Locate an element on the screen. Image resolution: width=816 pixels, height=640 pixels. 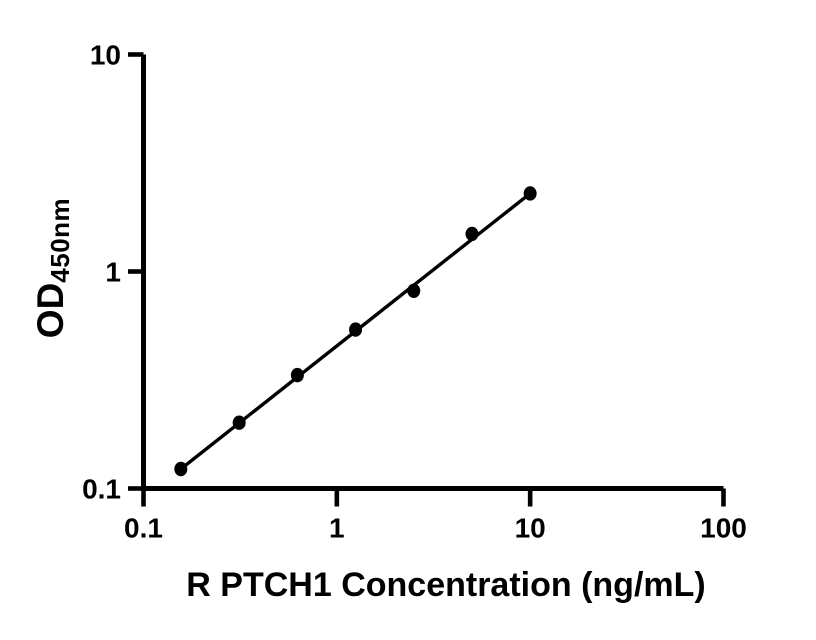
x-axis-tick-label: 10 is located at coordinates (530, 528).